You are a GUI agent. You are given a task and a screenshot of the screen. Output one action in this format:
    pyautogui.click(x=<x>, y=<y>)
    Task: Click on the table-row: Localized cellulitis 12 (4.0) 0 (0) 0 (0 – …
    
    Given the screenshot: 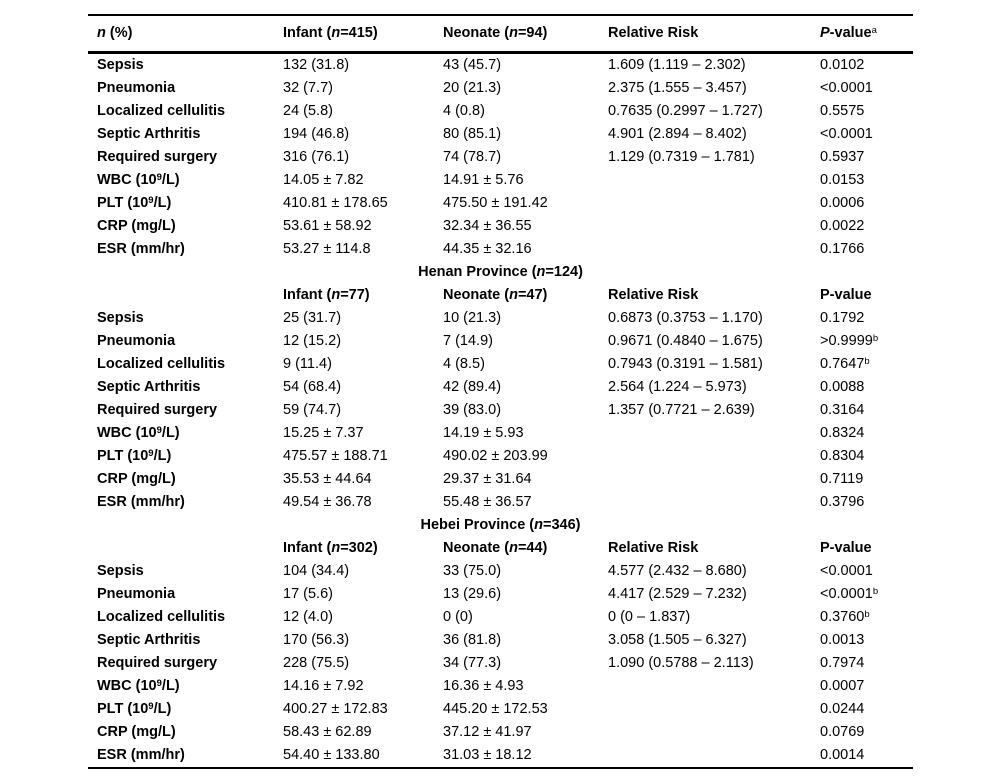 What is the action you would take?
    pyautogui.click(x=500, y=617)
    